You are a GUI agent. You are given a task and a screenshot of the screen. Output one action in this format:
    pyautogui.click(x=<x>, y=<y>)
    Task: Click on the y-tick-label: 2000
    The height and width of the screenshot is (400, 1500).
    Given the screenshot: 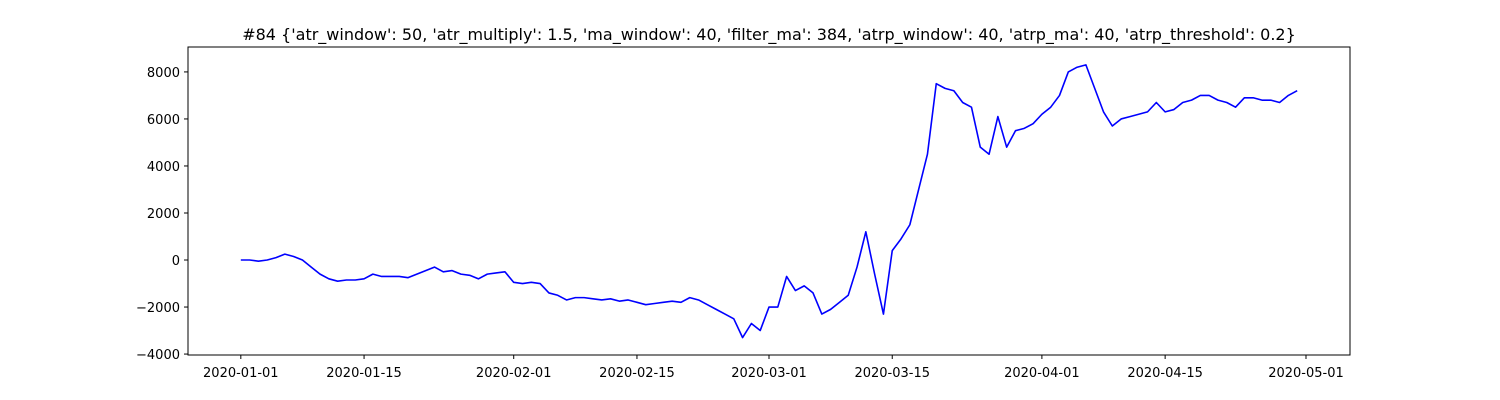 What is the action you would take?
    pyautogui.click(x=163, y=214)
    